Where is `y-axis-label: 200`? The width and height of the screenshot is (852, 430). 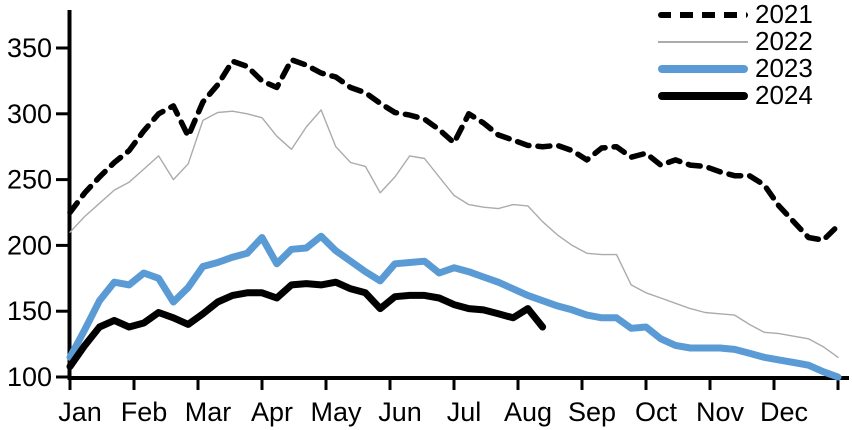
y-axis-label: 200 is located at coordinates (29, 245).